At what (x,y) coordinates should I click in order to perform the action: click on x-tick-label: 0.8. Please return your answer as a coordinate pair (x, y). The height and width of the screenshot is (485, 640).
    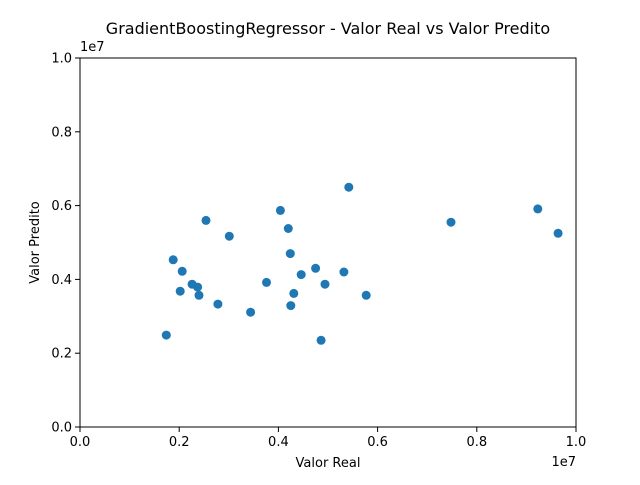
    Looking at the image, I should click on (476, 442).